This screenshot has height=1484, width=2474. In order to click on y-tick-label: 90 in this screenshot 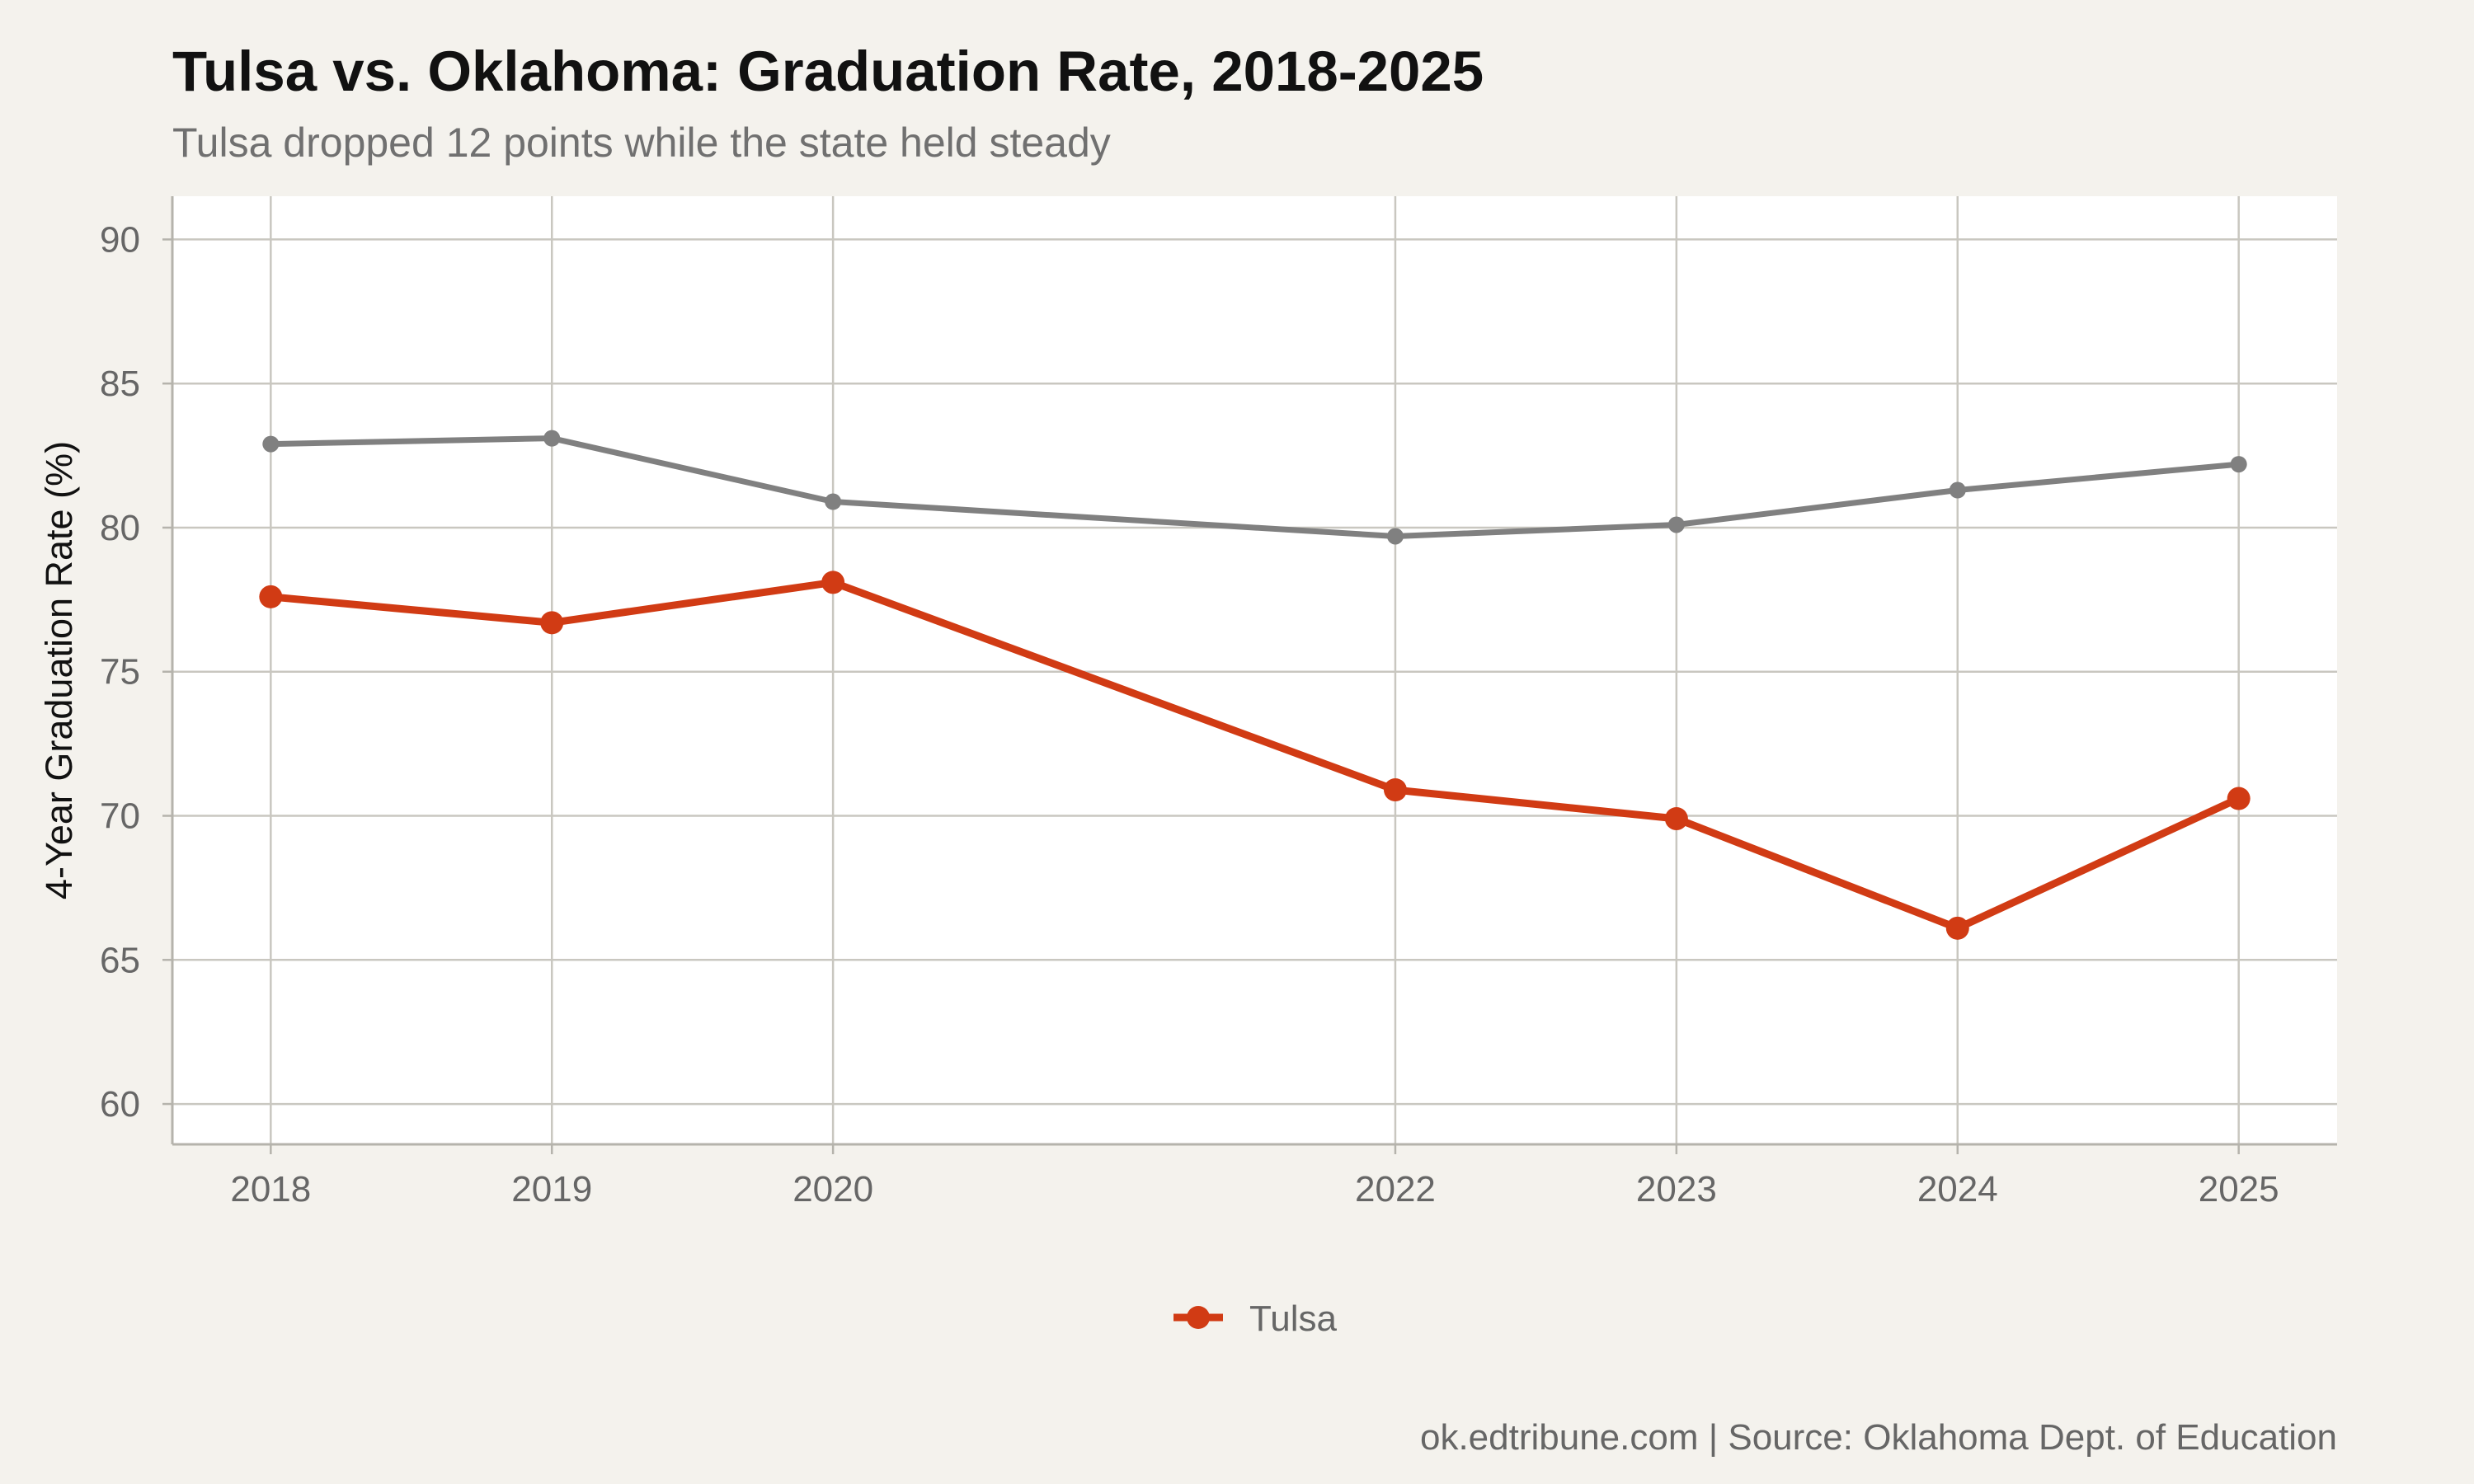, I will do `click(120, 239)`.